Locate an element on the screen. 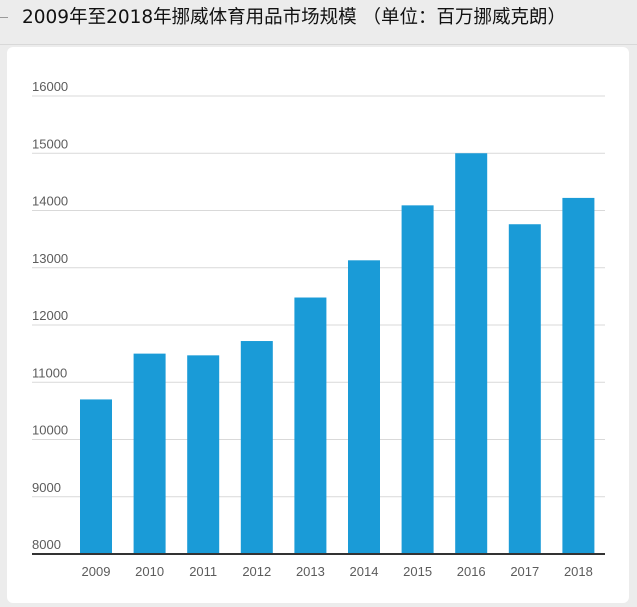  bar-2011 is located at coordinates (203, 454).